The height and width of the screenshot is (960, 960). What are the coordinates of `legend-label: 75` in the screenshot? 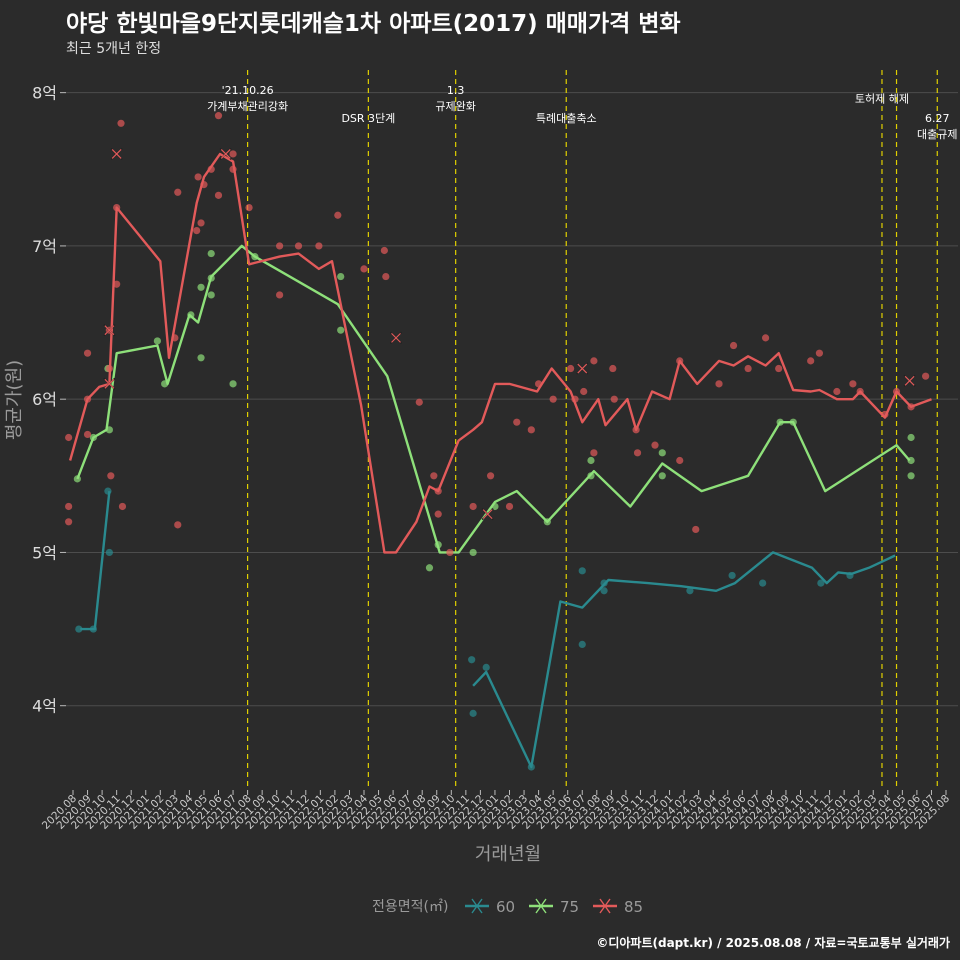 It's located at (569, 907).